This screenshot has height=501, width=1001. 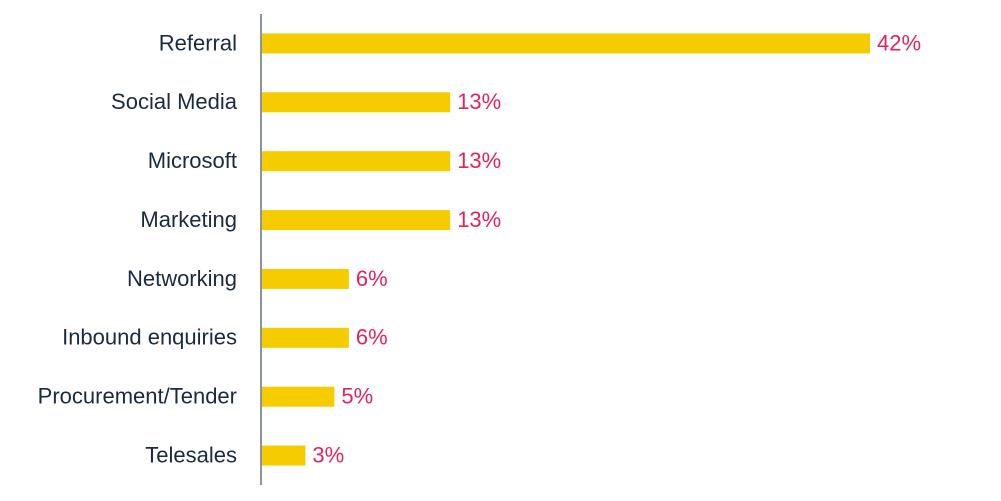 What do you see at coordinates (137, 396) in the screenshot?
I see `category-label: Procurement/Tender` at bounding box center [137, 396].